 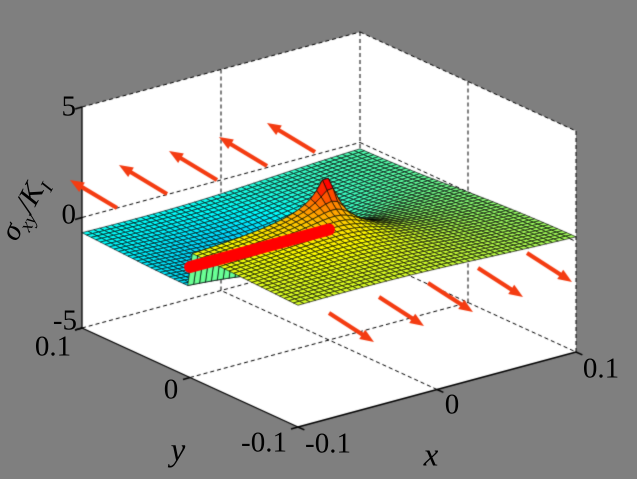 I want to click on y-tick-0p1: 0.1, so click(x=53, y=346).